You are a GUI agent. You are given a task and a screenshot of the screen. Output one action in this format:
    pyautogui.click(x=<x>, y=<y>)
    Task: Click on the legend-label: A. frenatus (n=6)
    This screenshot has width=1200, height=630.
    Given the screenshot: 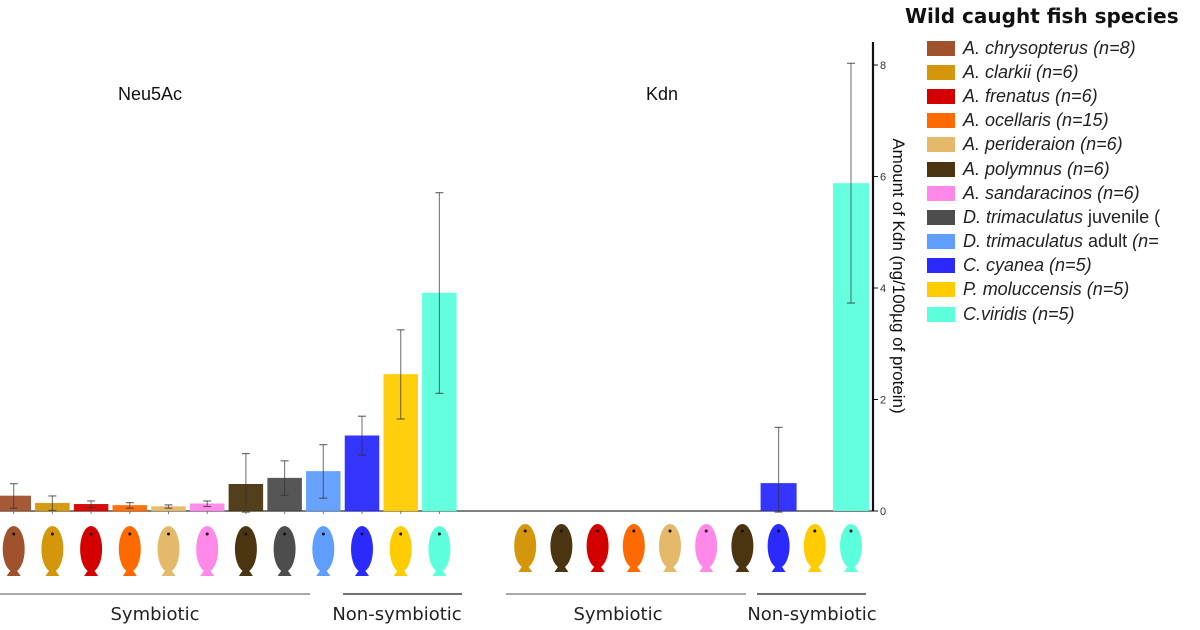 What is the action you would take?
    pyautogui.click(x=1030, y=96)
    